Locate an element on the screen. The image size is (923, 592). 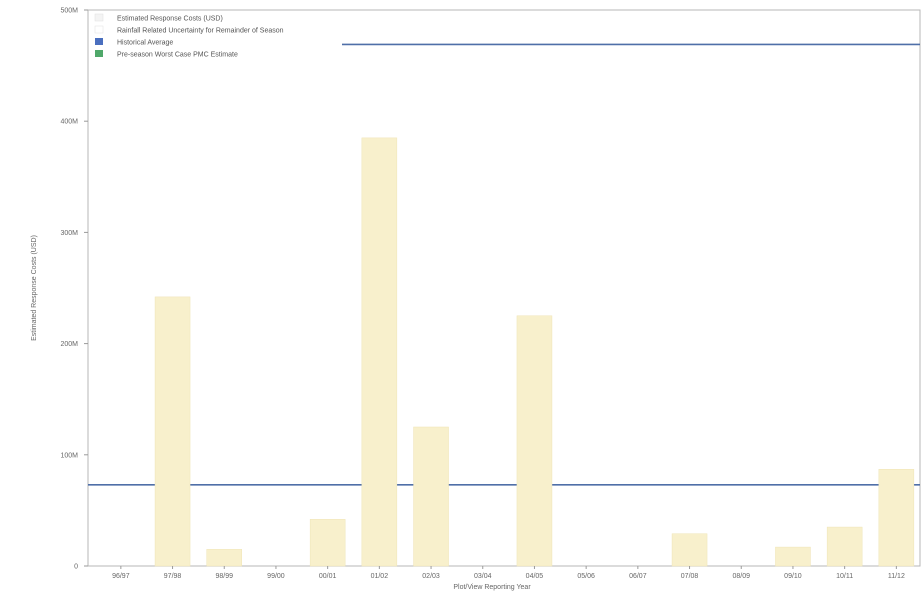
legend-label: Pre-season Worst Case PMC Estimate is located at coordinates (177, 55).